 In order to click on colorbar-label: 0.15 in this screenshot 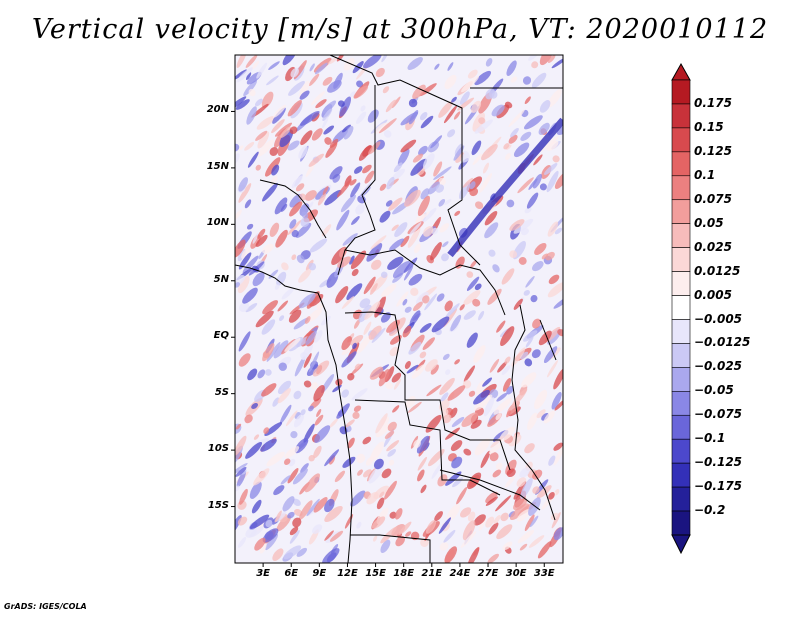, I will do `click(709, 126)`.